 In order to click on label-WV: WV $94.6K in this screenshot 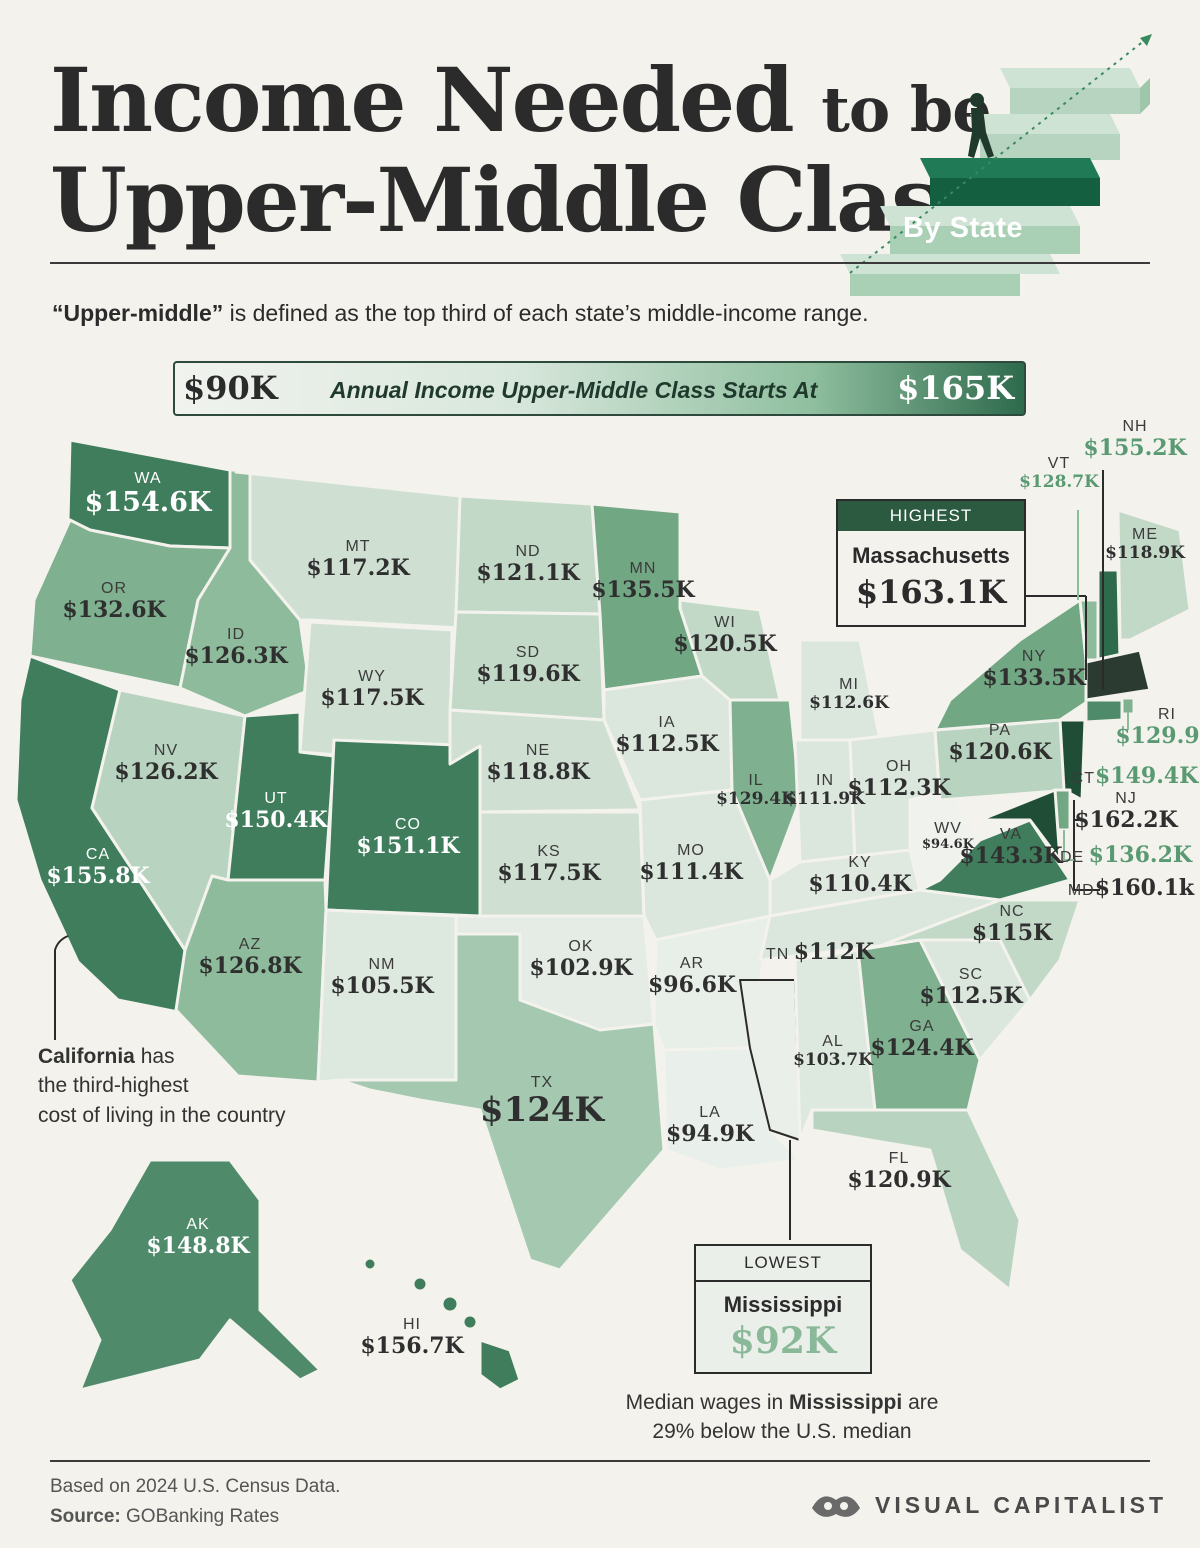, I will do `click(948, 836)`.